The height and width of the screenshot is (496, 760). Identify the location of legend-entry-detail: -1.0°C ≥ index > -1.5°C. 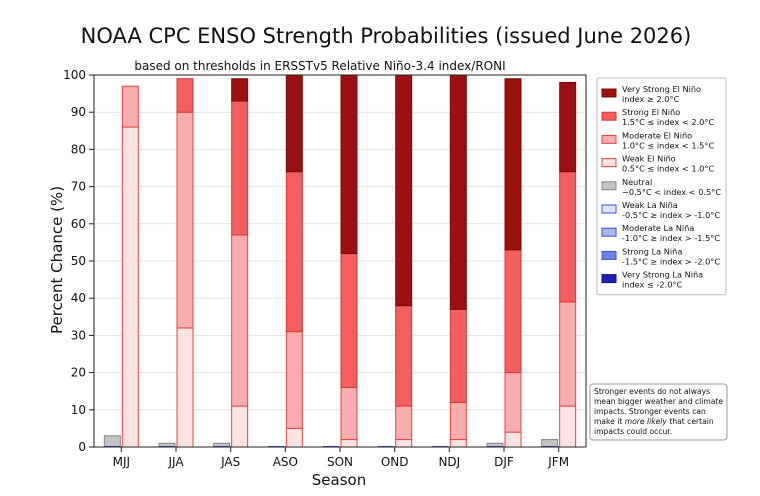
(671, 238).